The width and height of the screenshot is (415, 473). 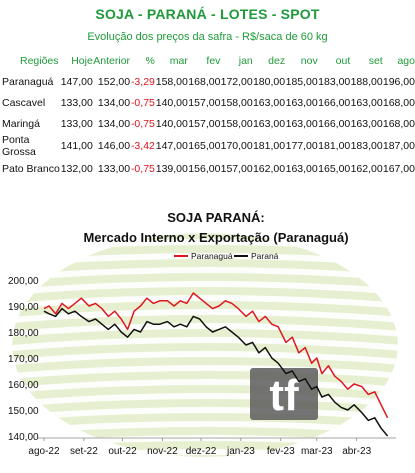 What do you see at coordinates (76, 146) in the screenshot?
I see `value-cell: 141,00` at bounding box center [76, 146].